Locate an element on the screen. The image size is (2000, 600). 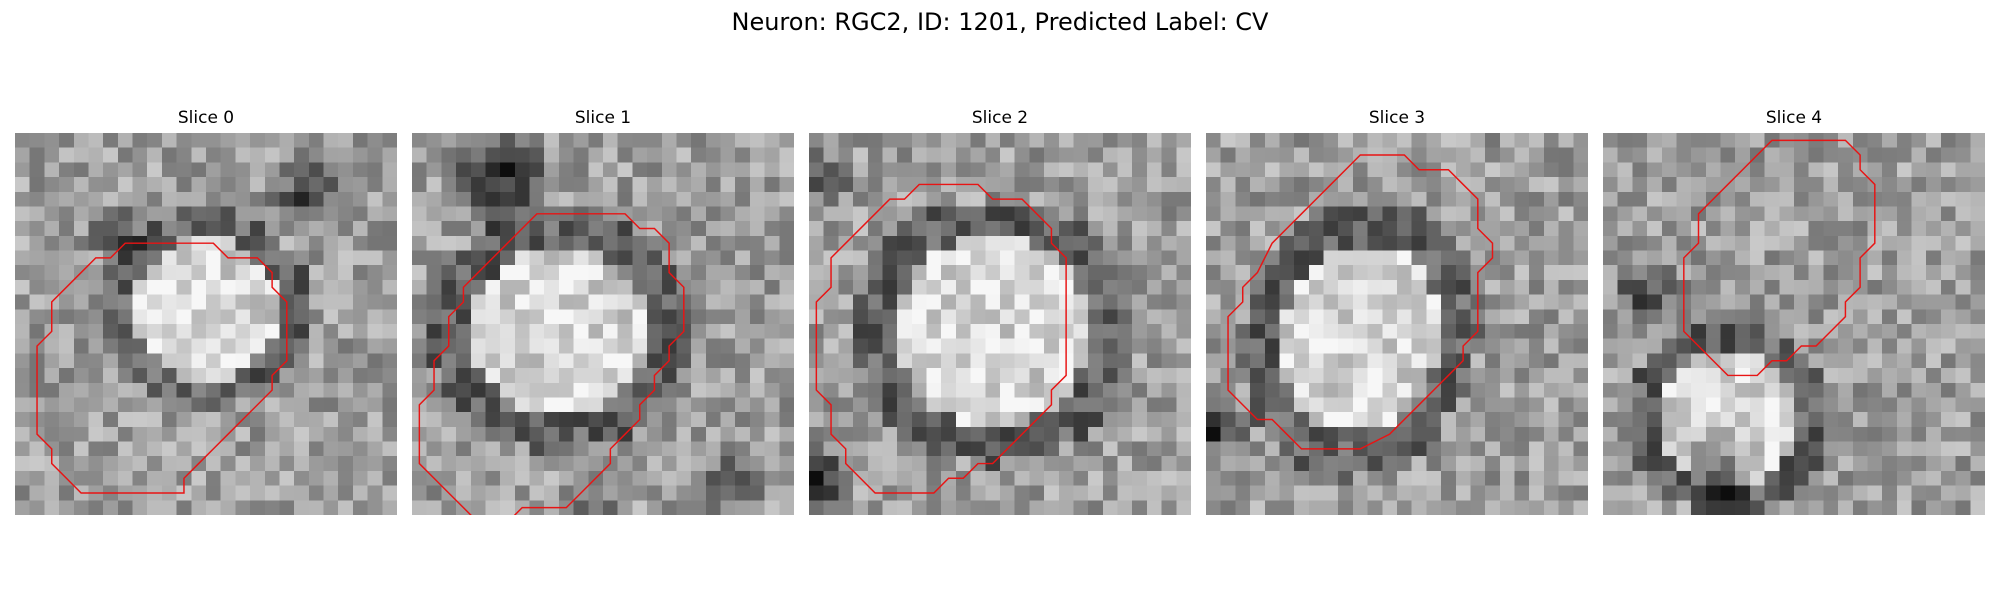
slice-panel-3: Slice 3 is located at coordinates (1397, 311).